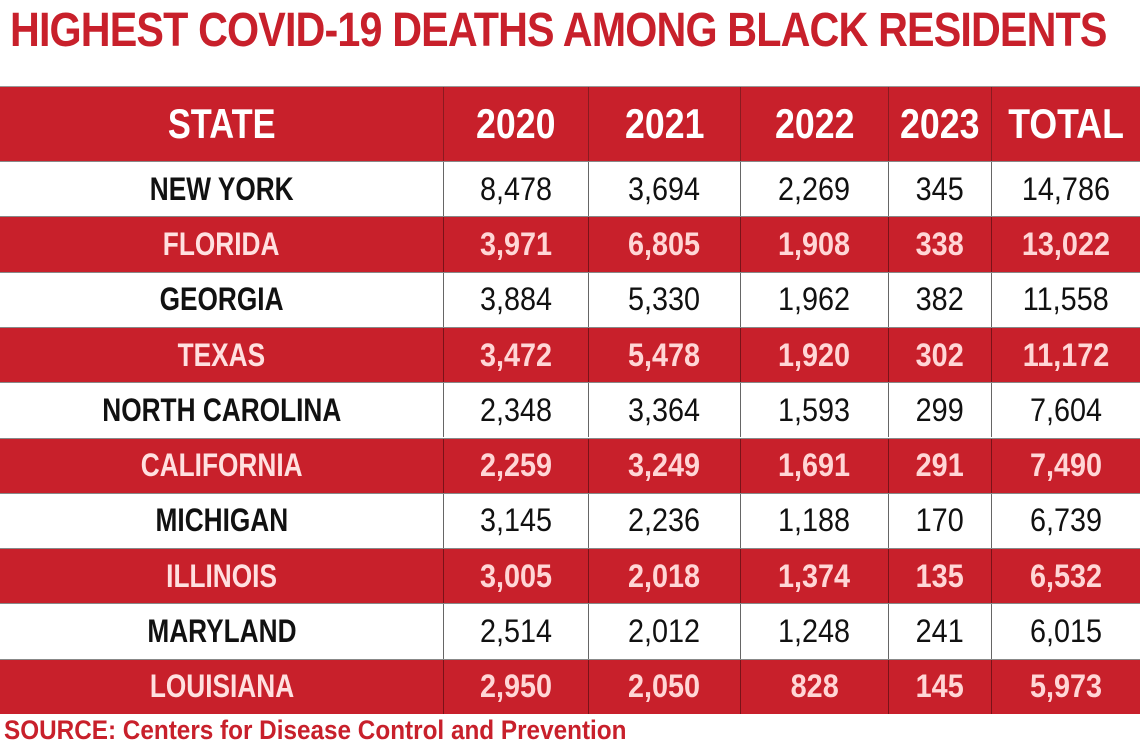  I want to click on value-cell-2021: 6,805, so click(665, 244).